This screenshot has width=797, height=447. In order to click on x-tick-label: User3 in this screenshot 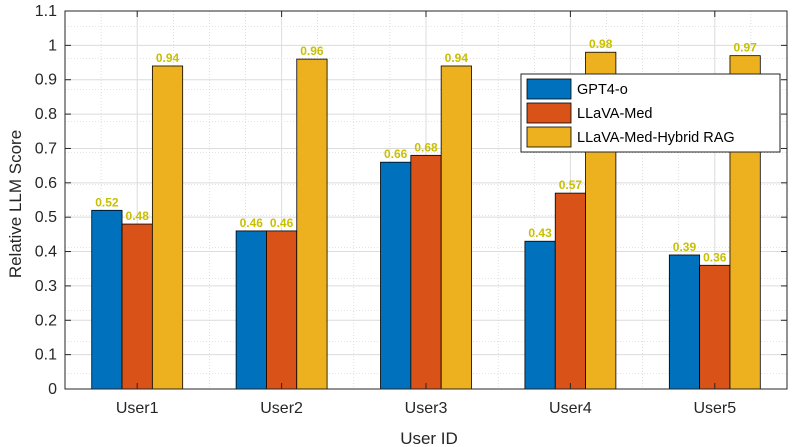, I will do `click(426, 408)`.